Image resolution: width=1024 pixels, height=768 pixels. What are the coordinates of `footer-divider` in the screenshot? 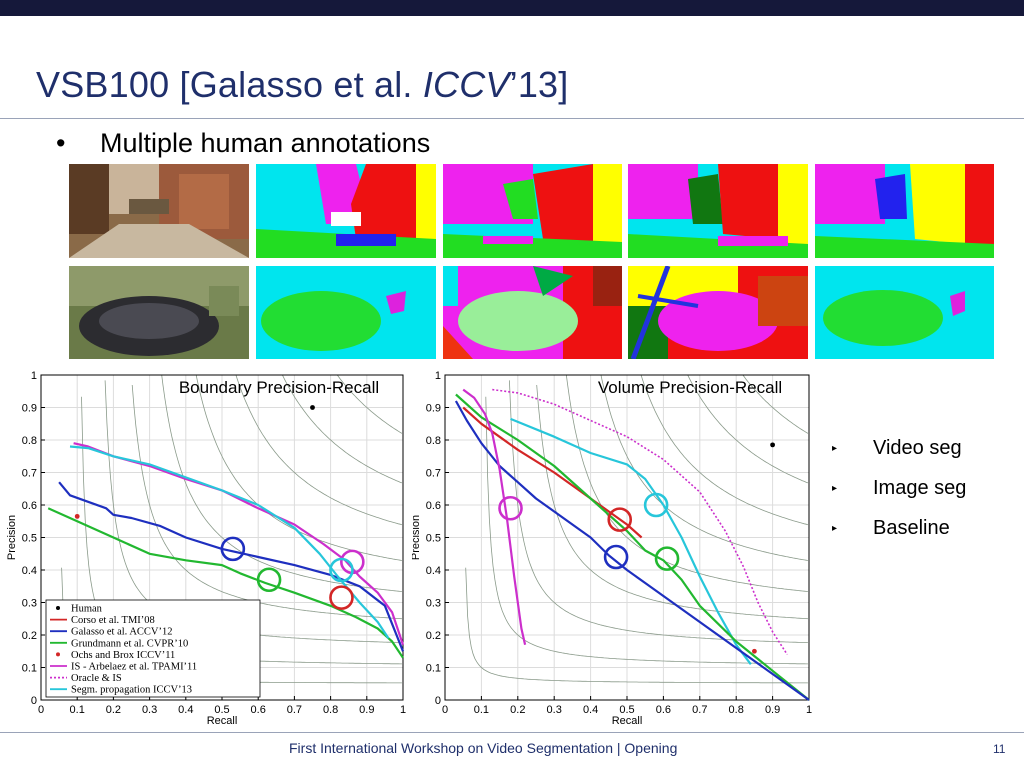 It's located at (512, 732).